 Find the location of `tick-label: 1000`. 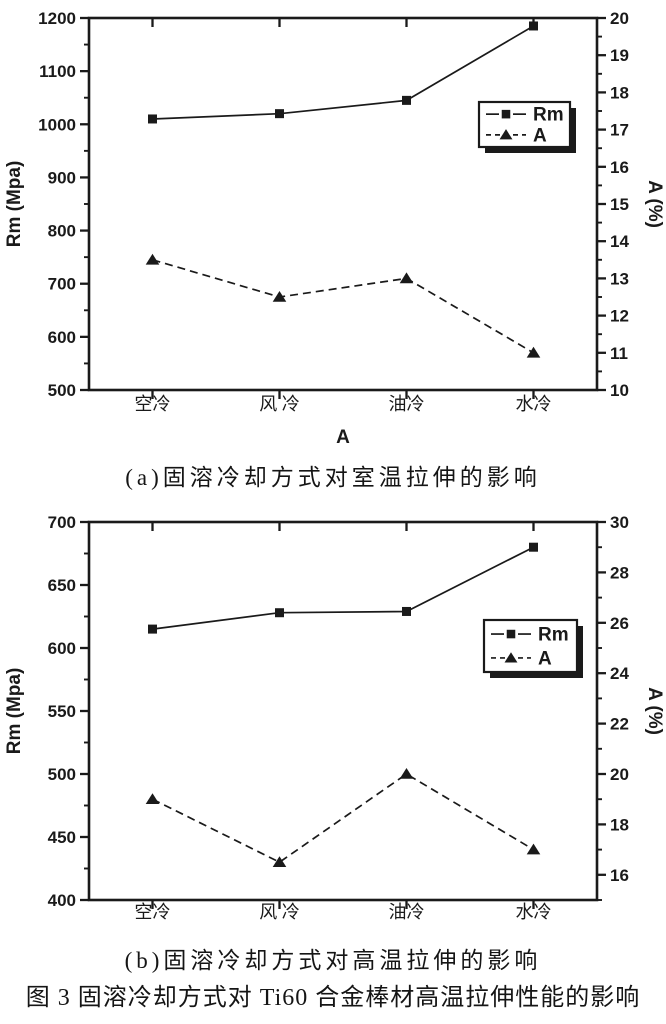

tick-label: 1000 is located at coordinates (57, 124).